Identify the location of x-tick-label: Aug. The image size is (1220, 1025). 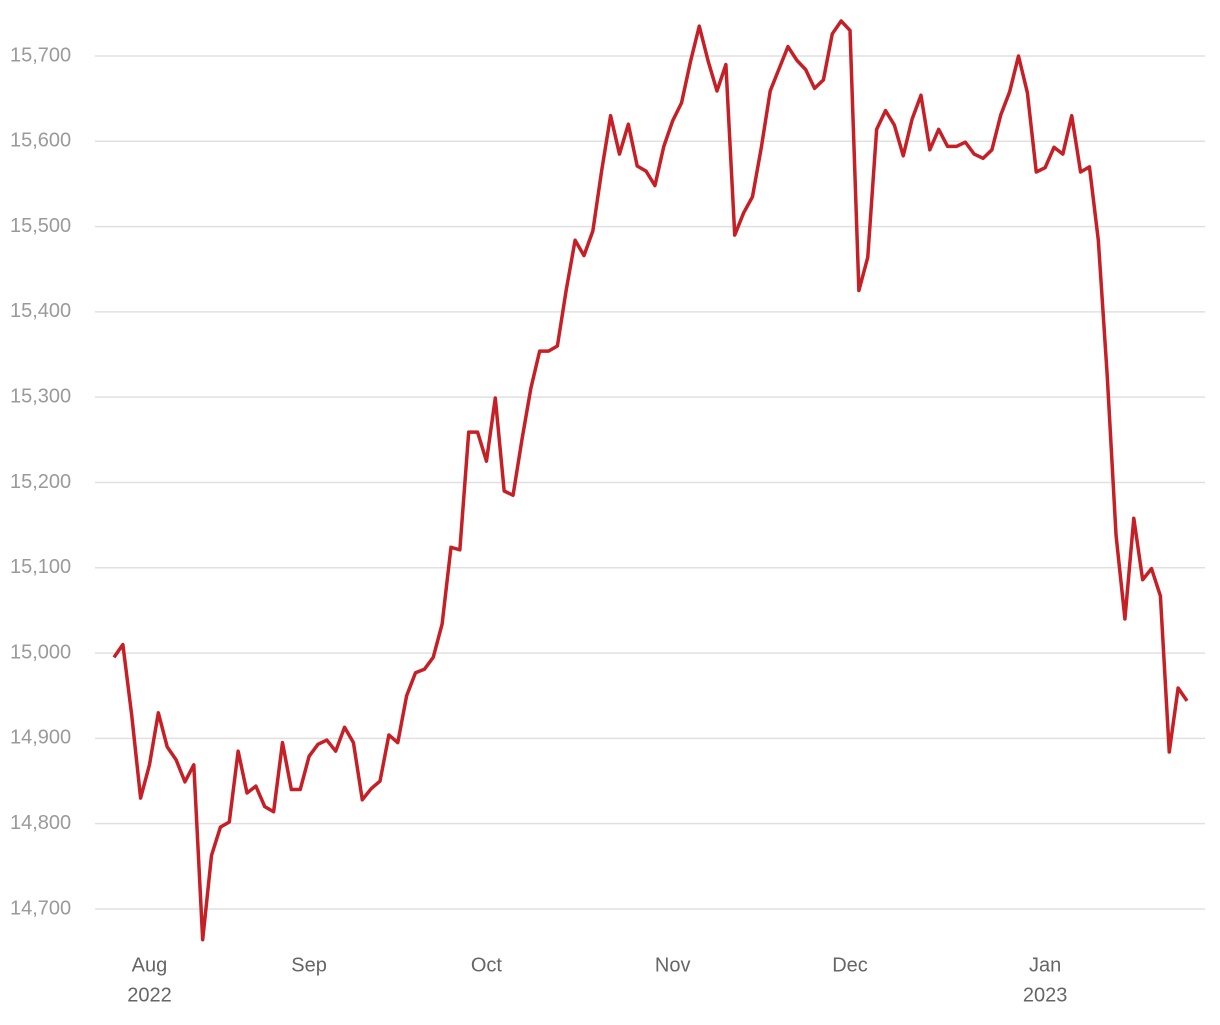
(150, 965).